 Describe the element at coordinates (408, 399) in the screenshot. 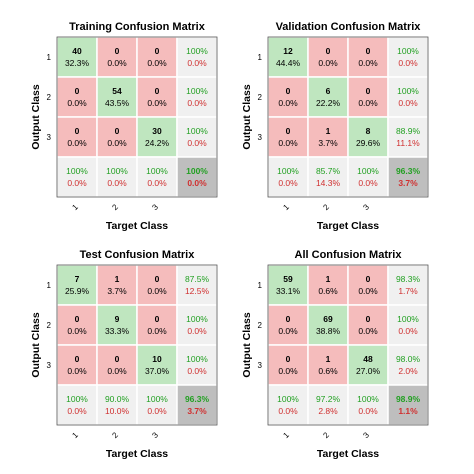

I see `total-correct-rate: 98.9%` at that location.